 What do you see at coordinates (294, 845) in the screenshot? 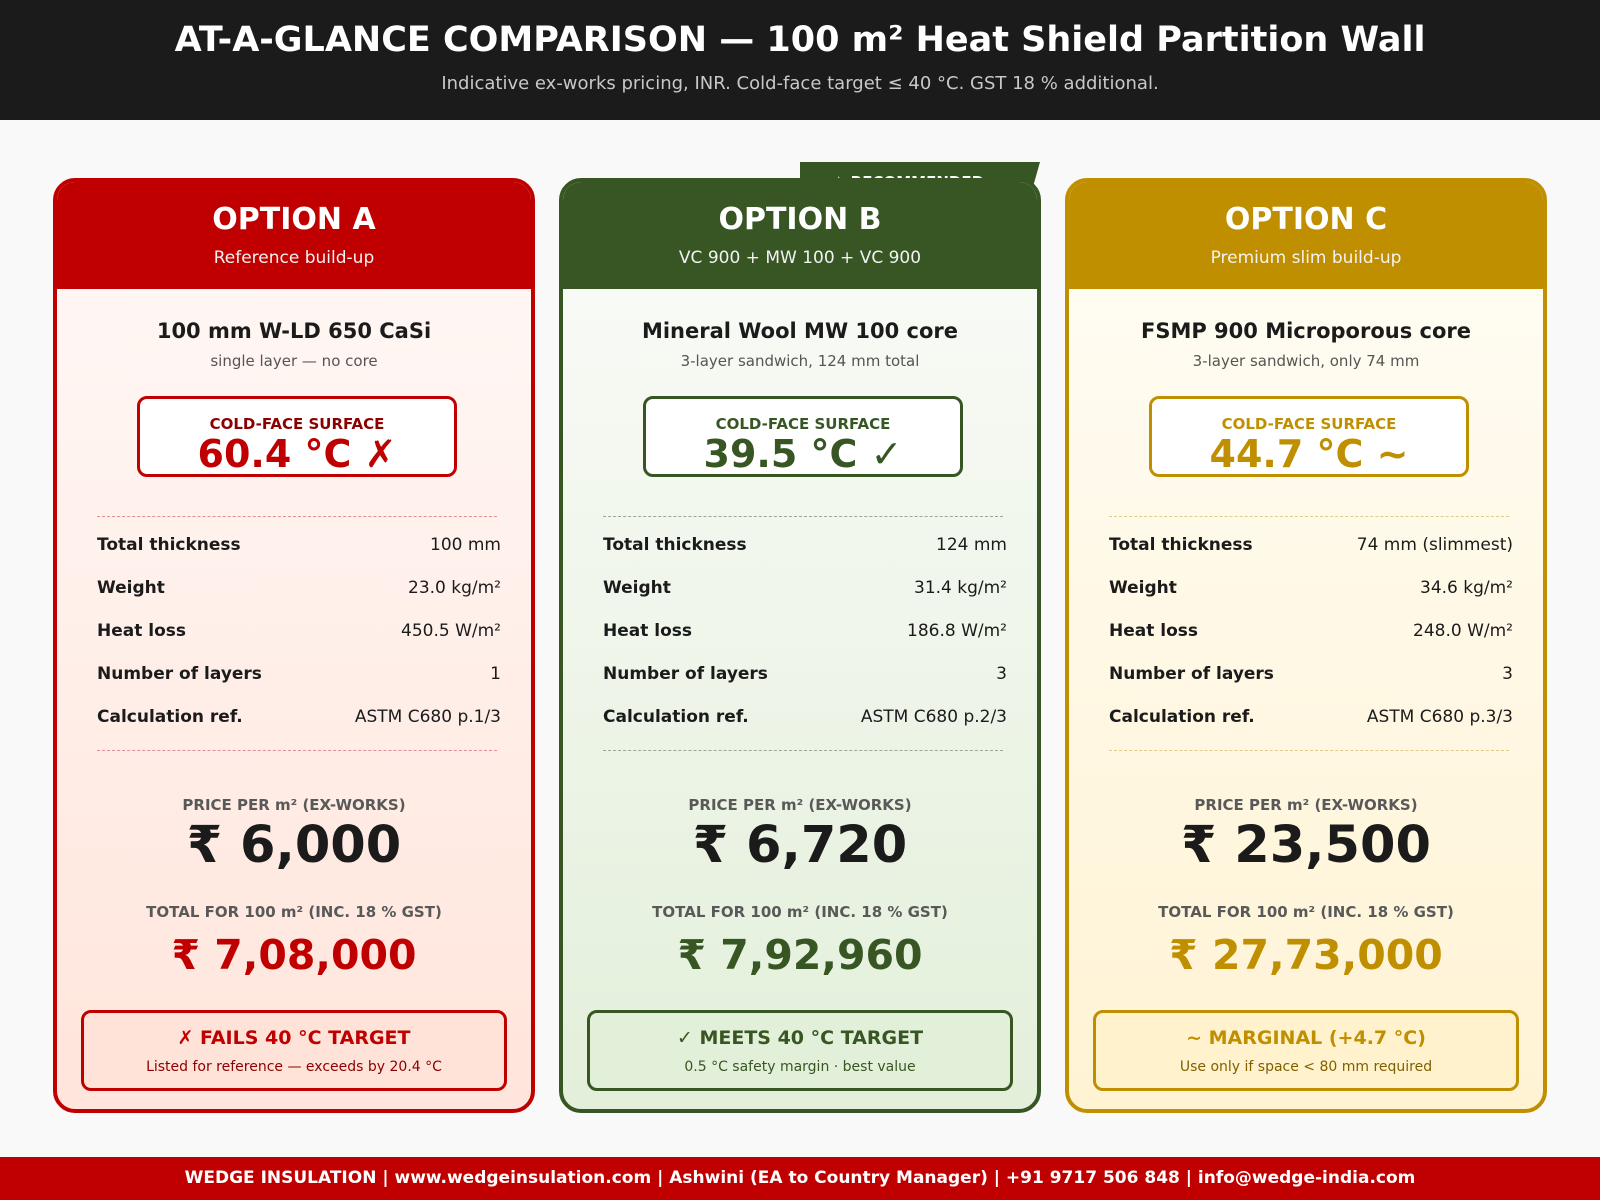
I see `price: ₹ 6,000` at bounding box center [294, 845].